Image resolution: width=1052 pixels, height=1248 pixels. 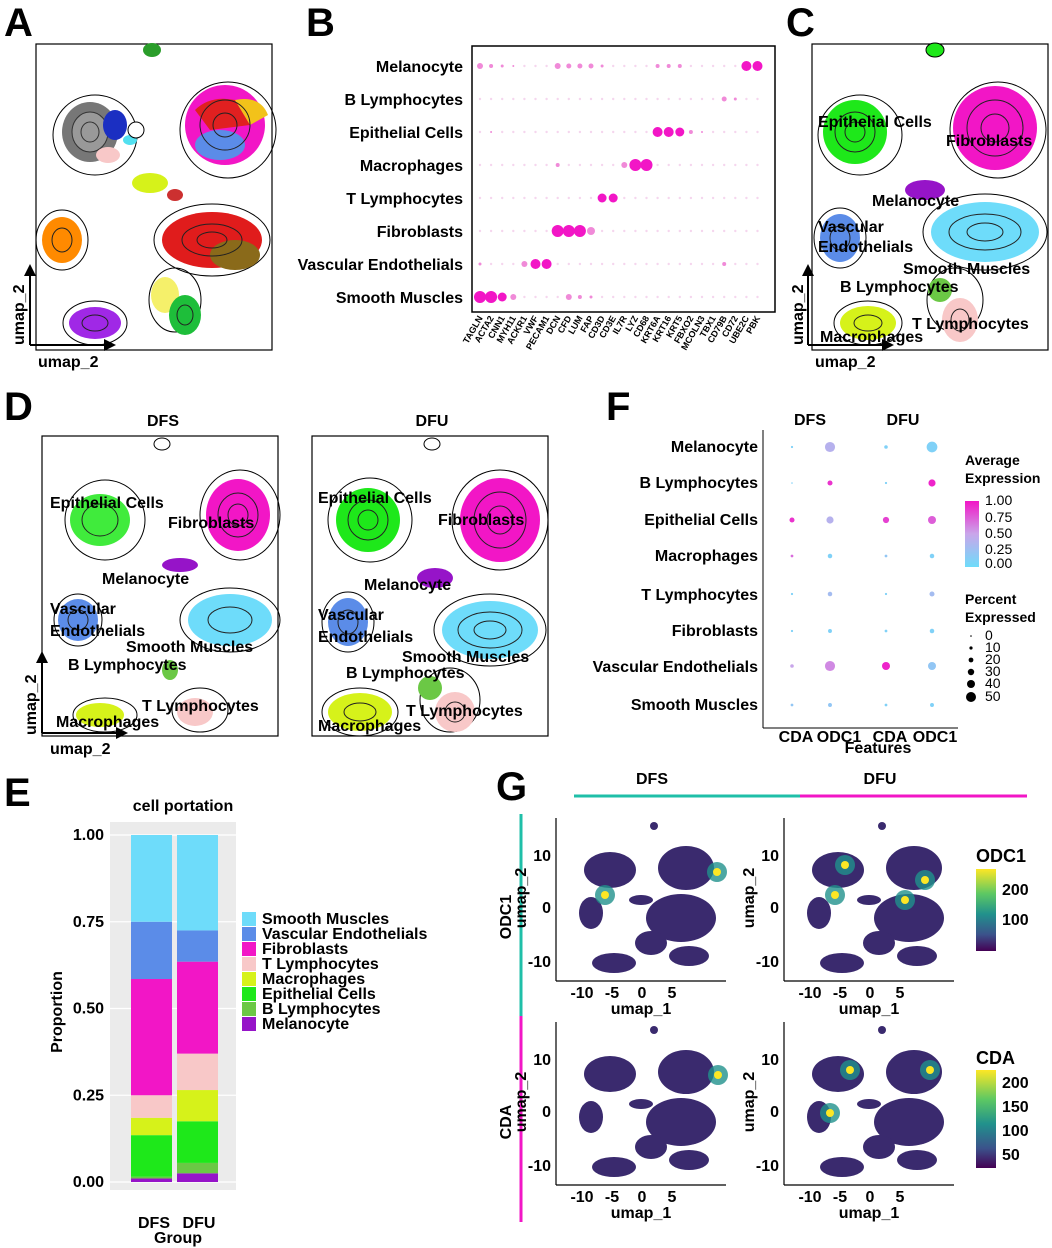 What do you see at coordinates (998, 549) in the screenshot?
I see `f-expr-tick: 0.25` at bounding box center [998, 549].